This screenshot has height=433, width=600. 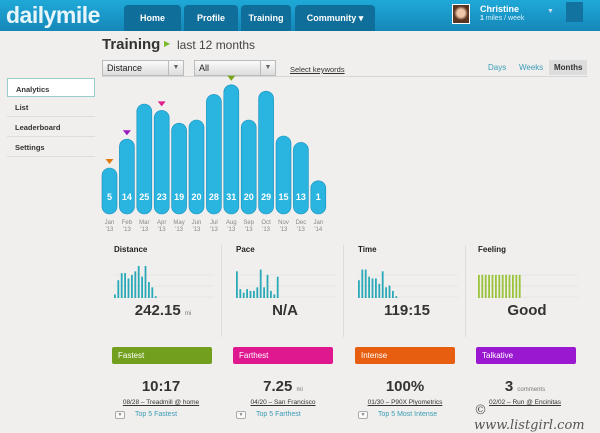 What do you see at coordinates (405, 402) in the screenshot?
I see `intense-activity-link: 01/30 – P90X Plyometrics` at bounding box center [405, 402].